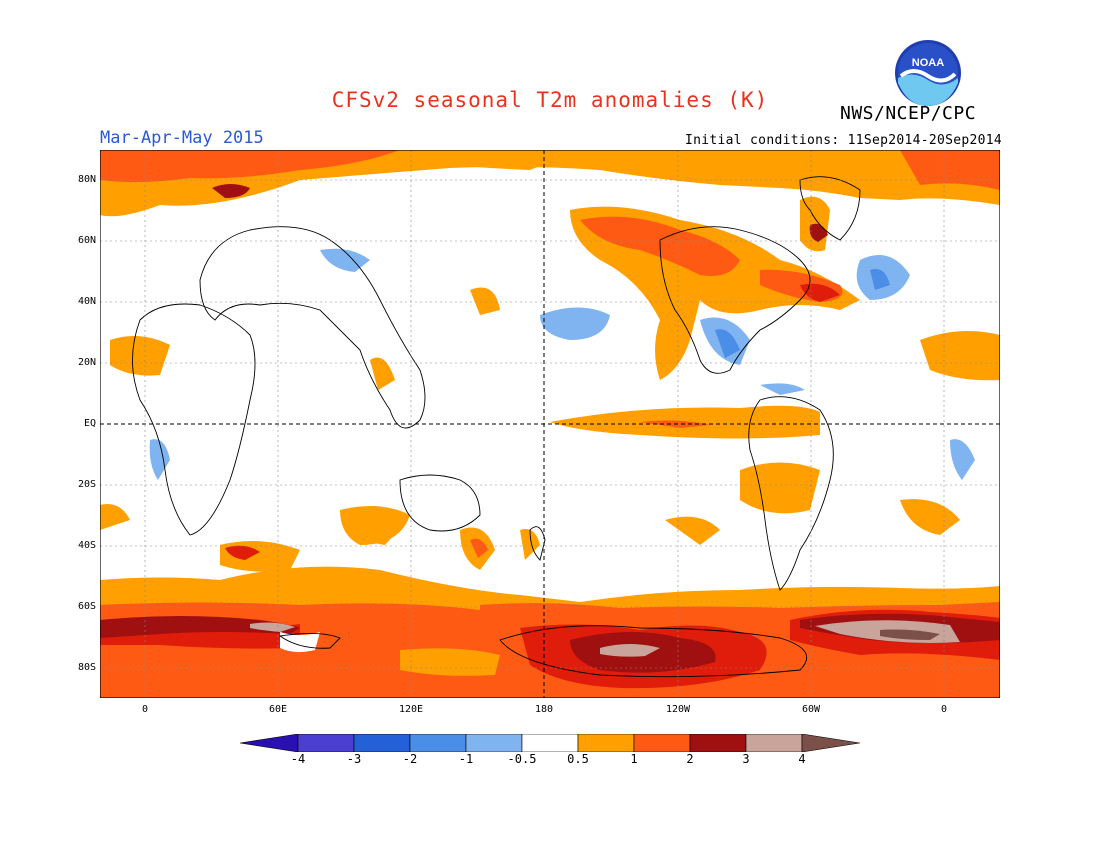 The image size is (1100, 850). I want to click on lat-label-eq: EQ, so click(89, 423).